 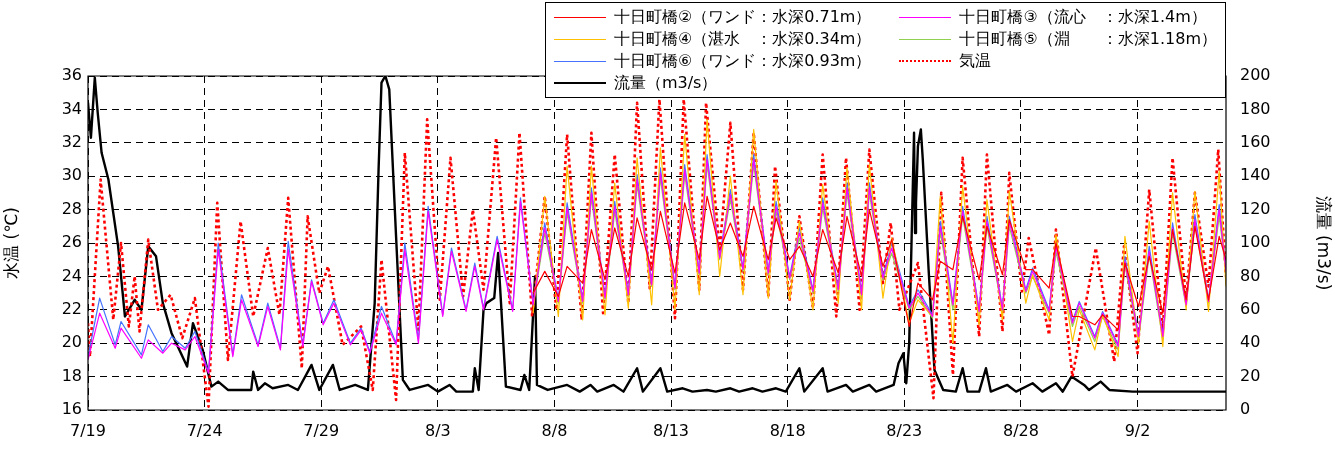 What do you see at coordinates (742, 17) in the screenshot?
I see `legend-label: 十日町橋②（ワンド：水深0.71m）` at bounding box center [742, 17].